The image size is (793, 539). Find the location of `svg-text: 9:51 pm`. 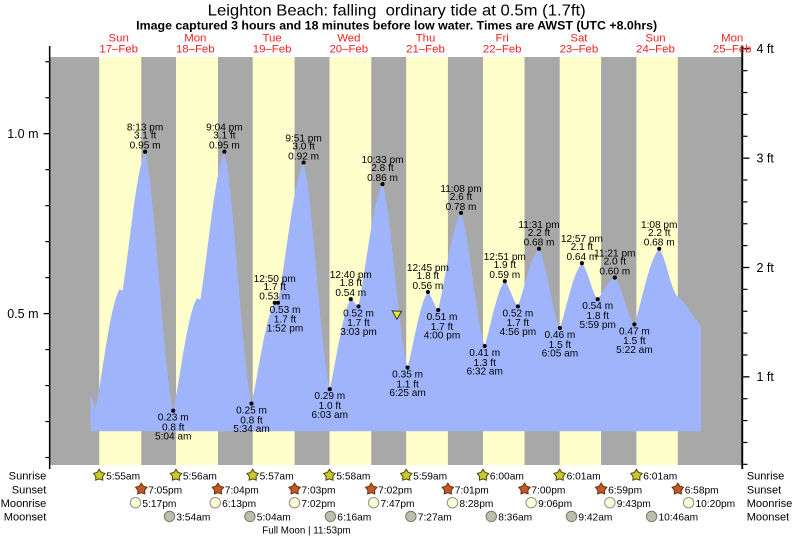

svg-text: 9:51 pm is located at coordinates (303, 139).